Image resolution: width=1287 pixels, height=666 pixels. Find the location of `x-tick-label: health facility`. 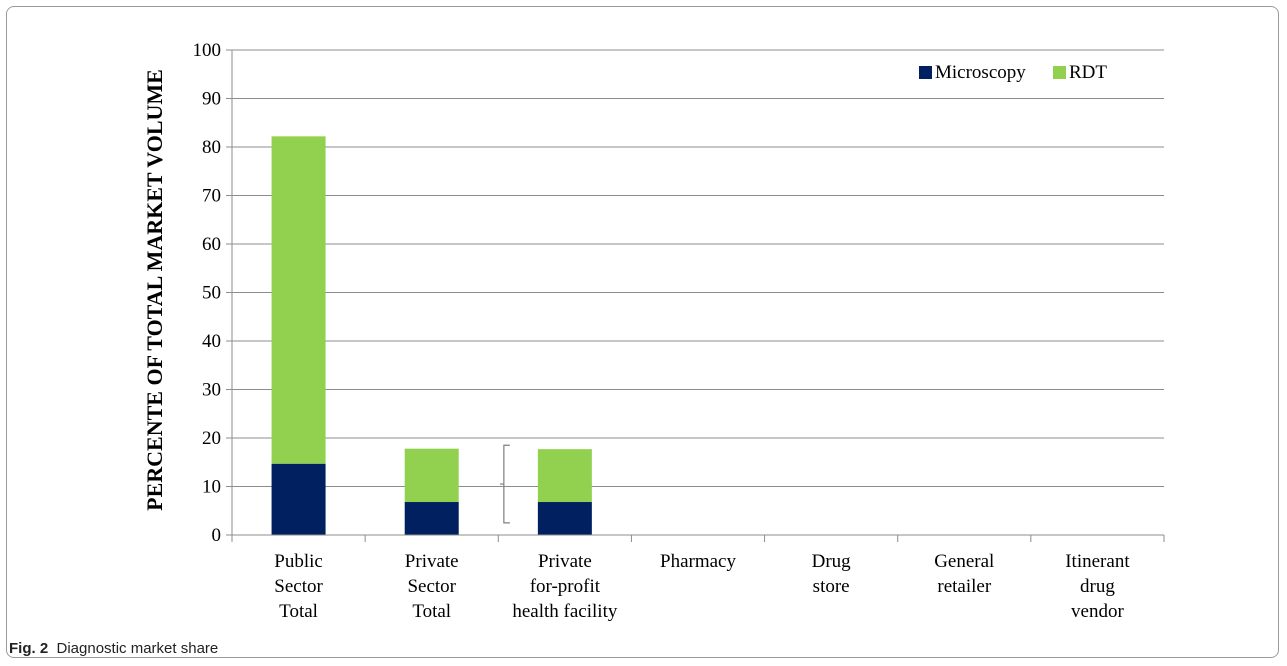

x-tick-label: health facility is located at coordinates (564, 611).